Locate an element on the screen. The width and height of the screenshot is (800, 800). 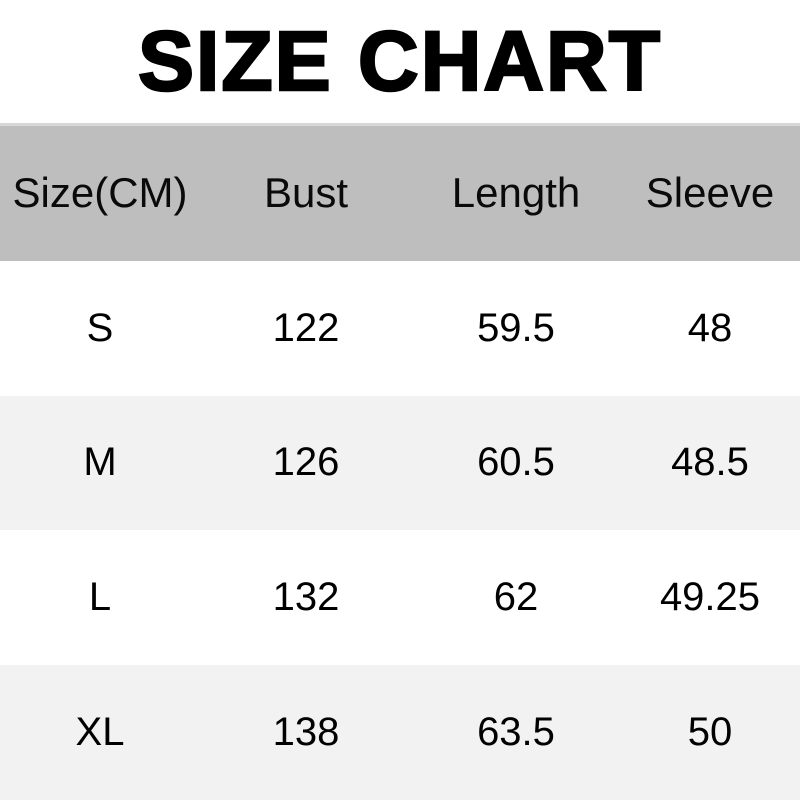
cell-size-m: M is located at coordinates (100, 462).